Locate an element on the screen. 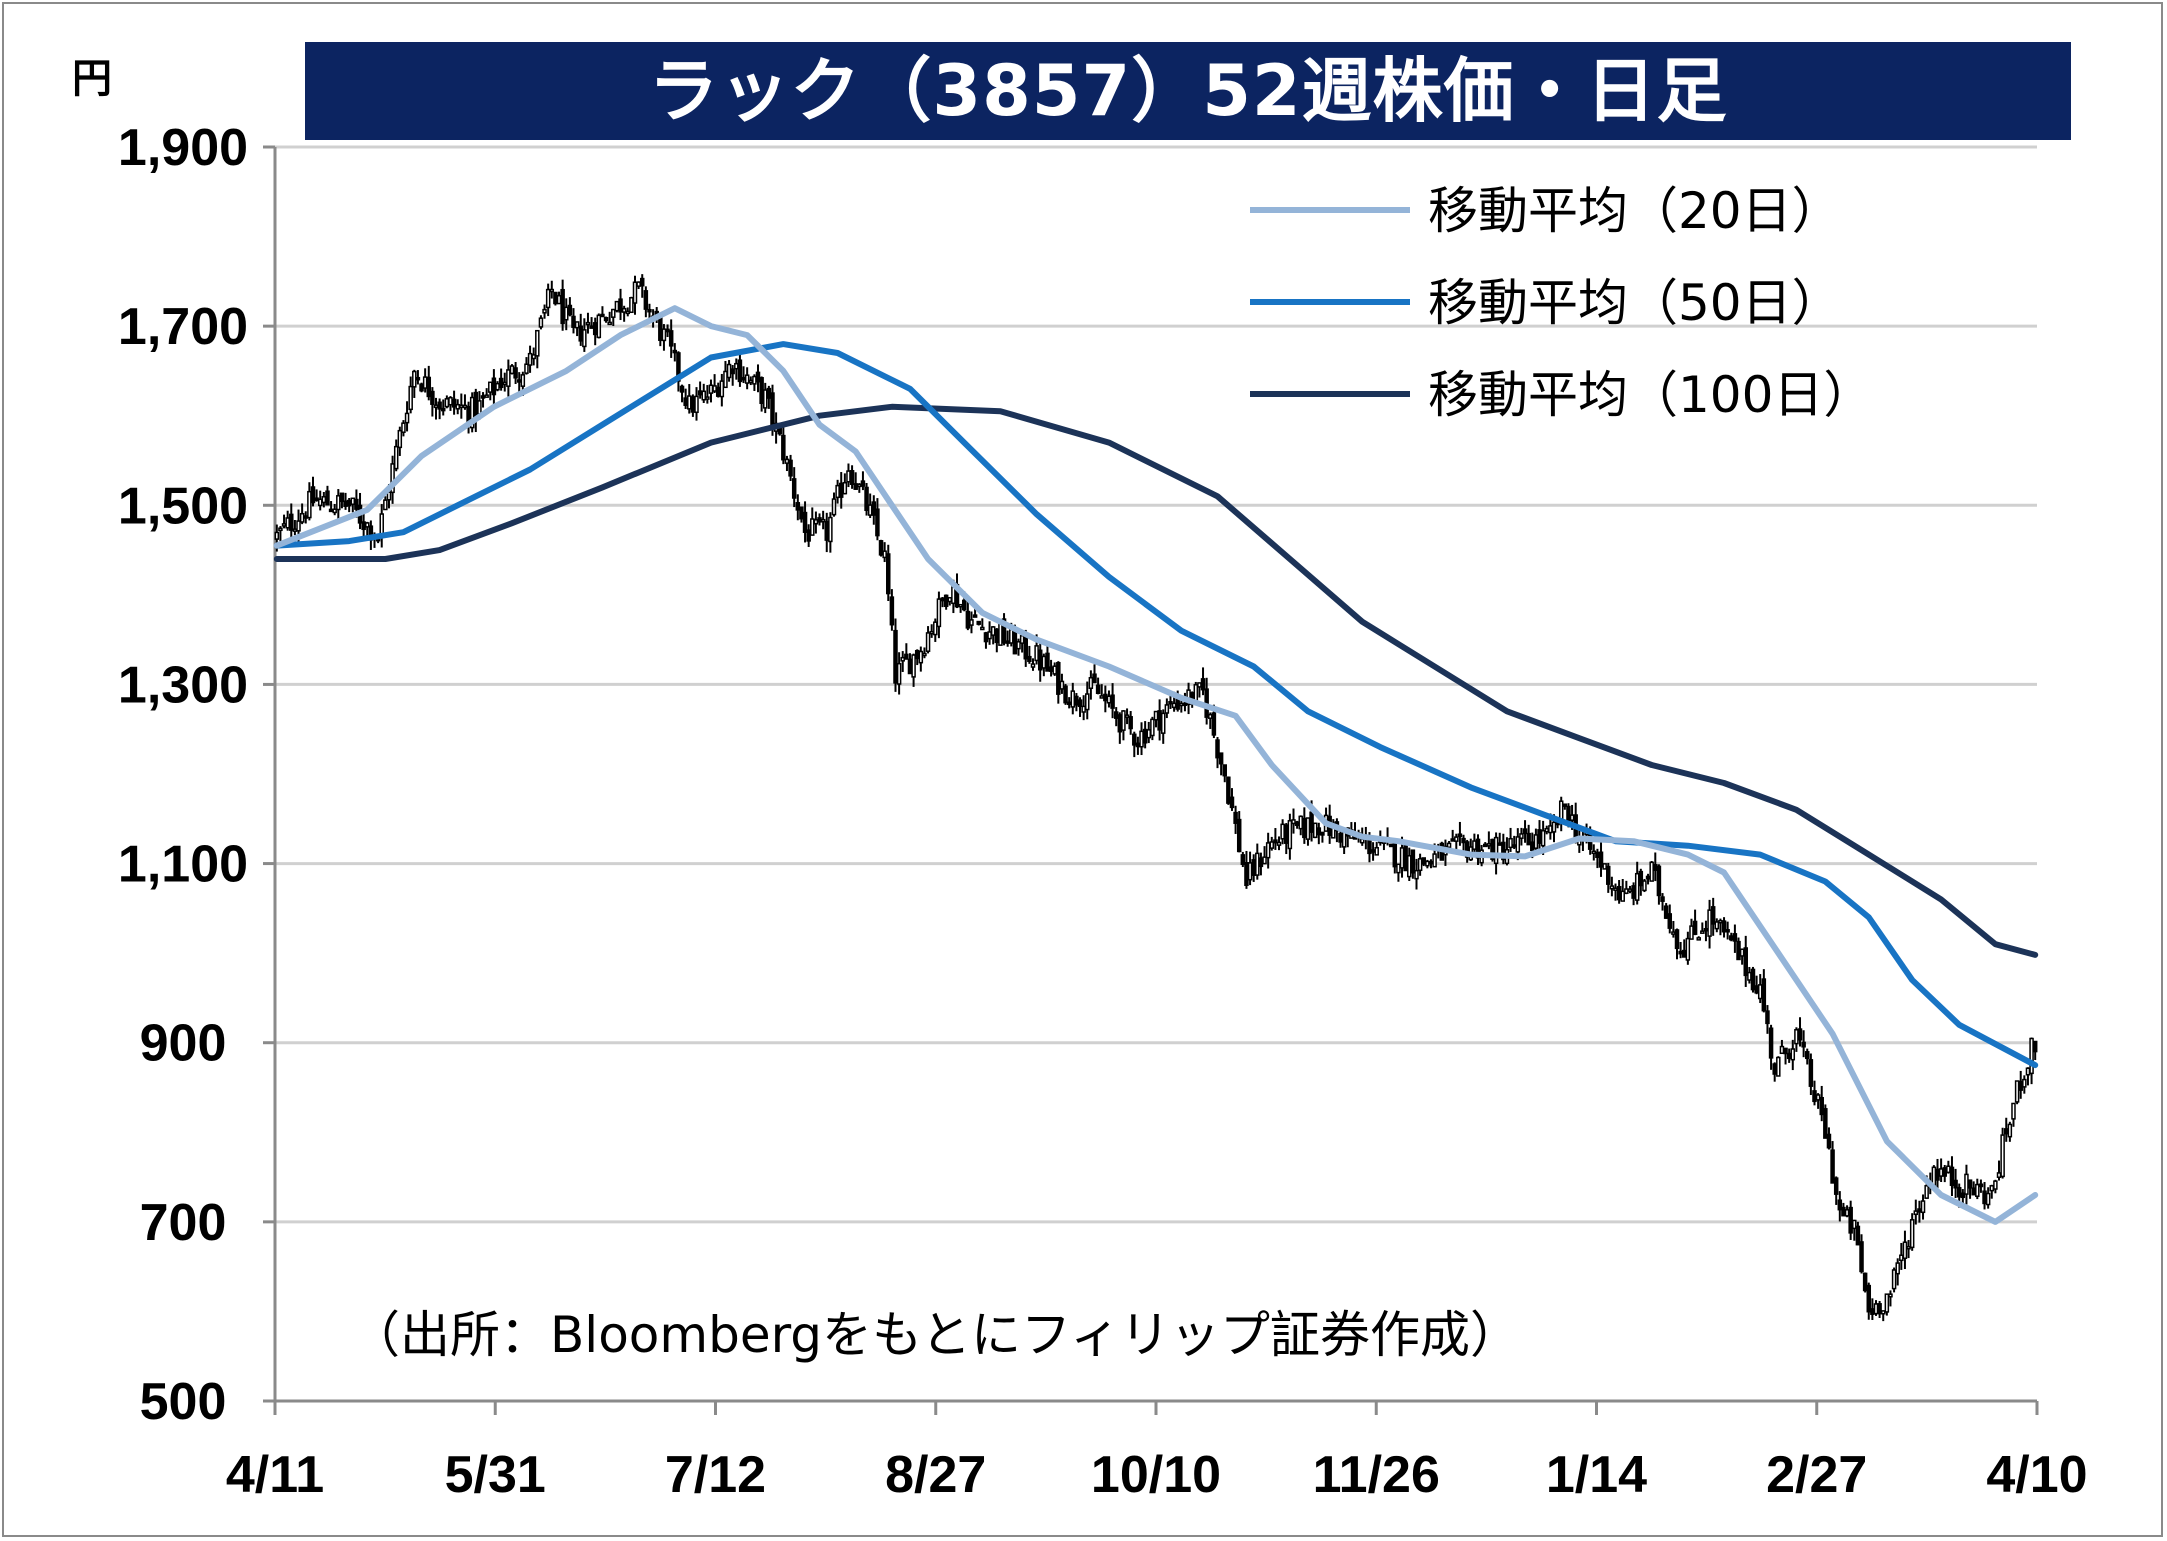 The image size is (2167, 1541). y-tick-label: 1,500 is located at coordinates (183, 506).